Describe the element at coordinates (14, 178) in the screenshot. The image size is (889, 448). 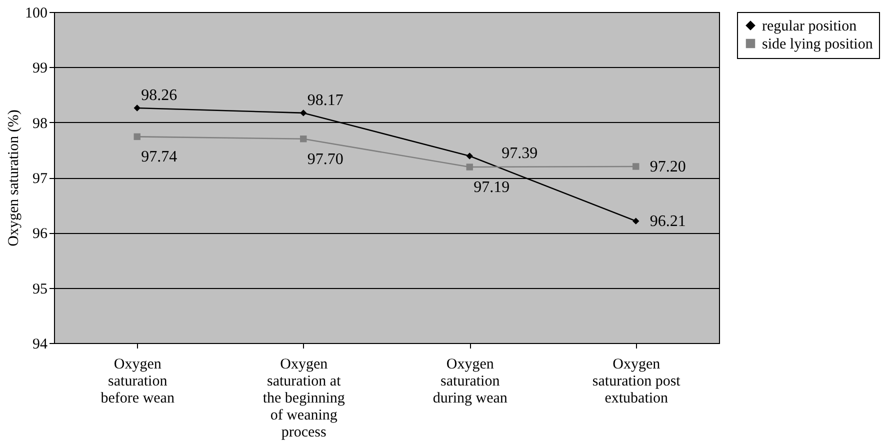
I see `y-axis-title: Oxygen saturation (%)` at that location.